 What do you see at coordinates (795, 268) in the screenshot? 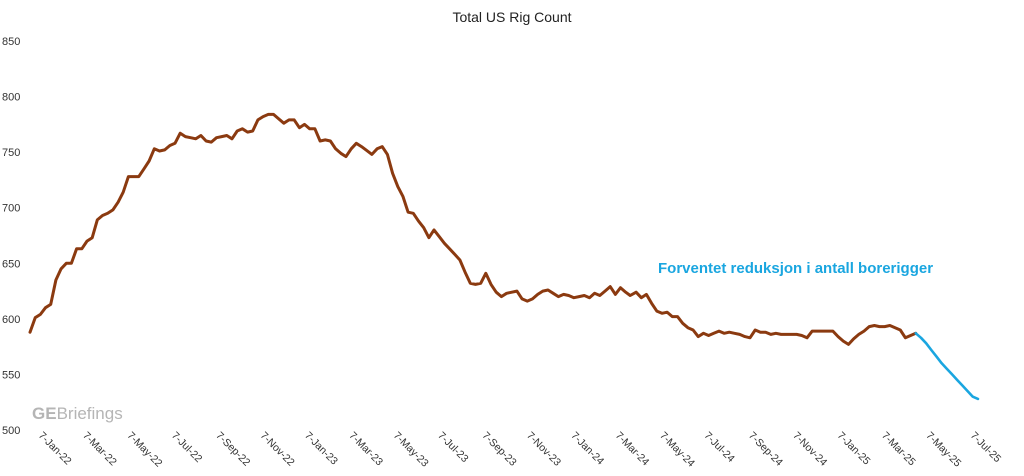
I see `forecast-annotation: Forventet reduksjon i antall borerigger` at bounding box center [795, 268].